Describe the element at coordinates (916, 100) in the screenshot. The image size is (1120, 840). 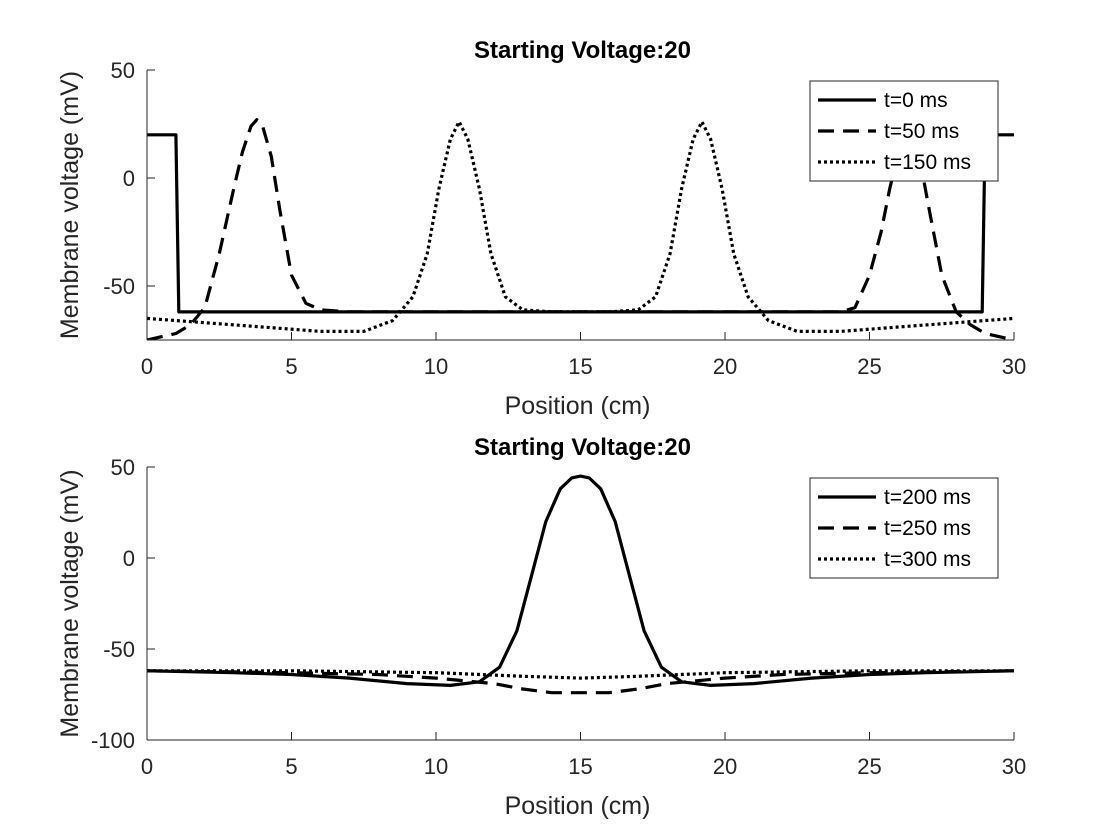
I see `legend-entry: t=0 ms` at that location.